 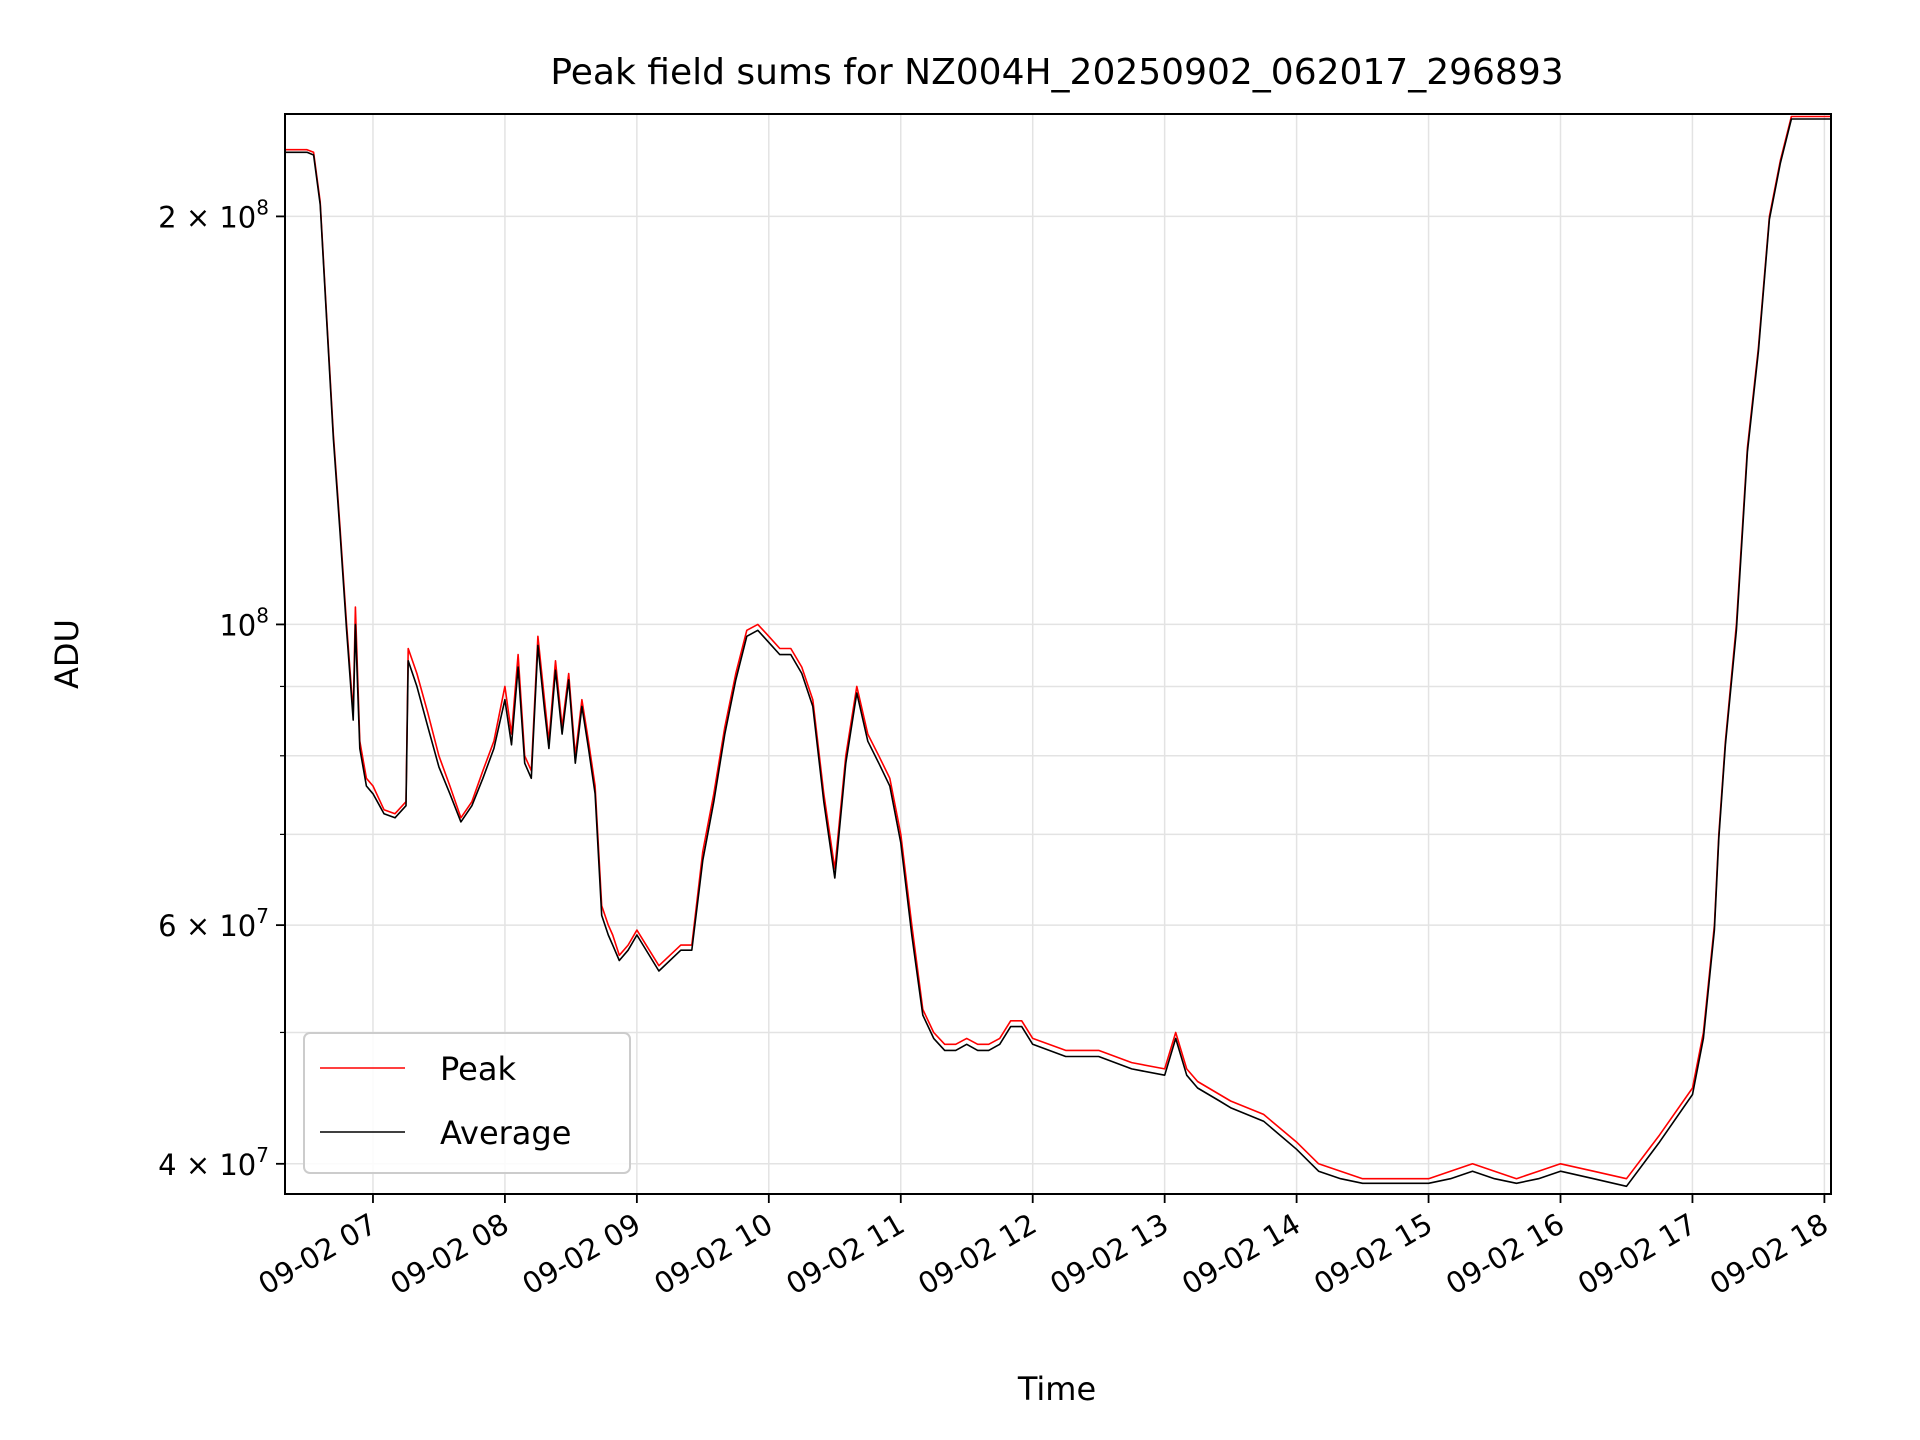 What do you see at coordinates (244, 622) in the screenshot?
I see `y-tick-label: 108` at bounding box center [244, 622].